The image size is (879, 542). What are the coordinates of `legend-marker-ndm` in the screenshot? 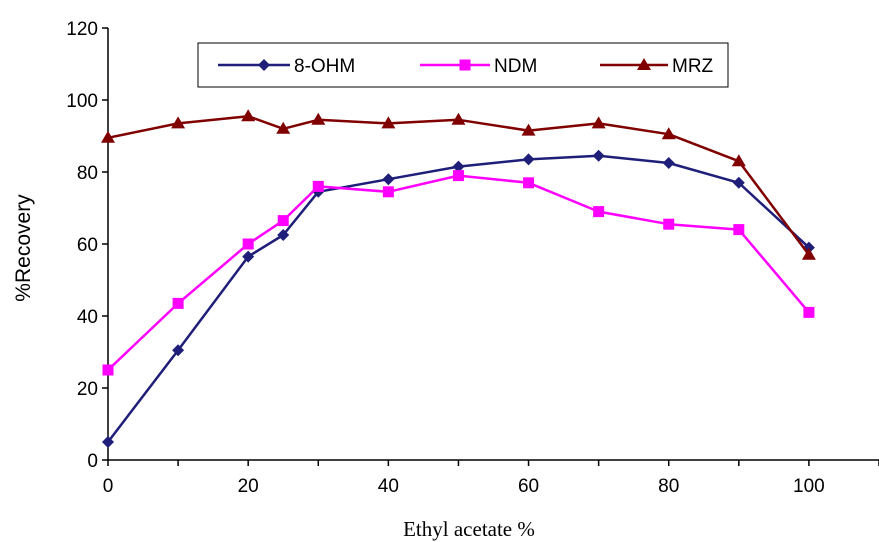 It's located at (465, 65).